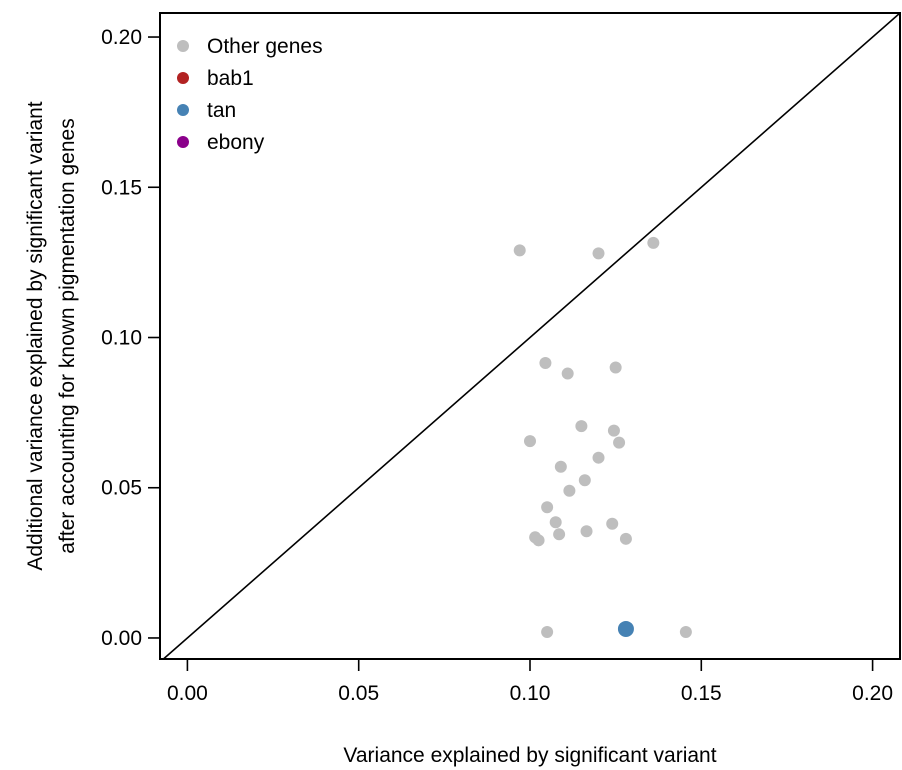 The image size is (902, 770). I want to click on x-tick-label: 0.05, so click(358, 693).